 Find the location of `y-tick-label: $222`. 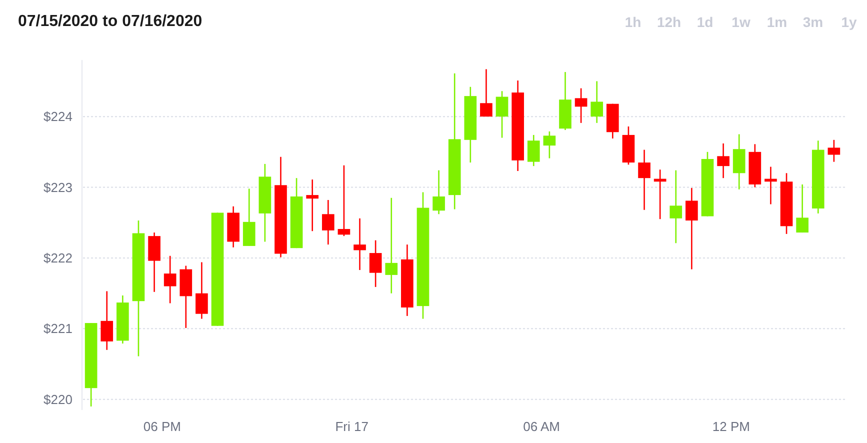

y-tick-label: $222 is located at coordinates (58, 258).